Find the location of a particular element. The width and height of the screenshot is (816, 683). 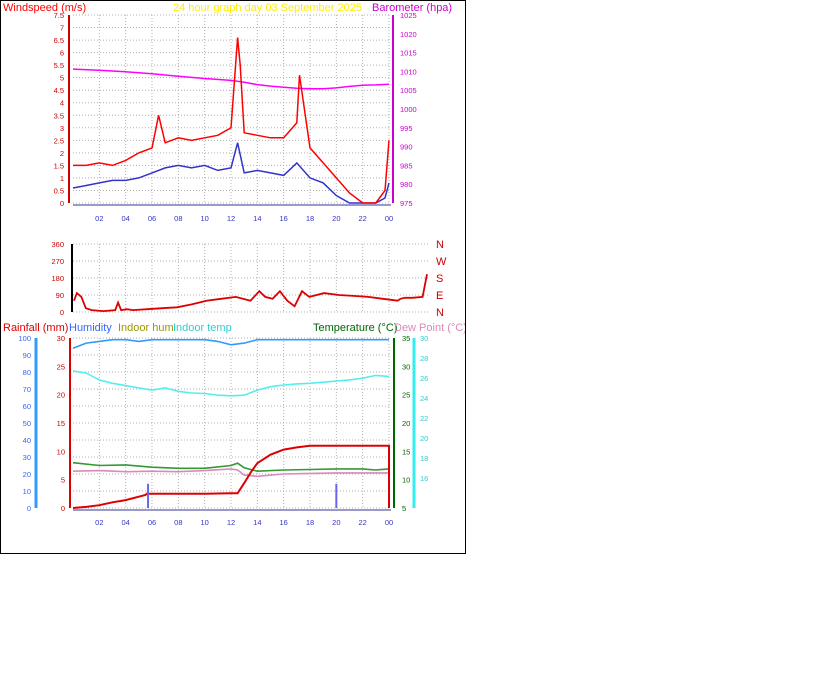

legend-label: Indoor hum is located at coordinates (146, 328).